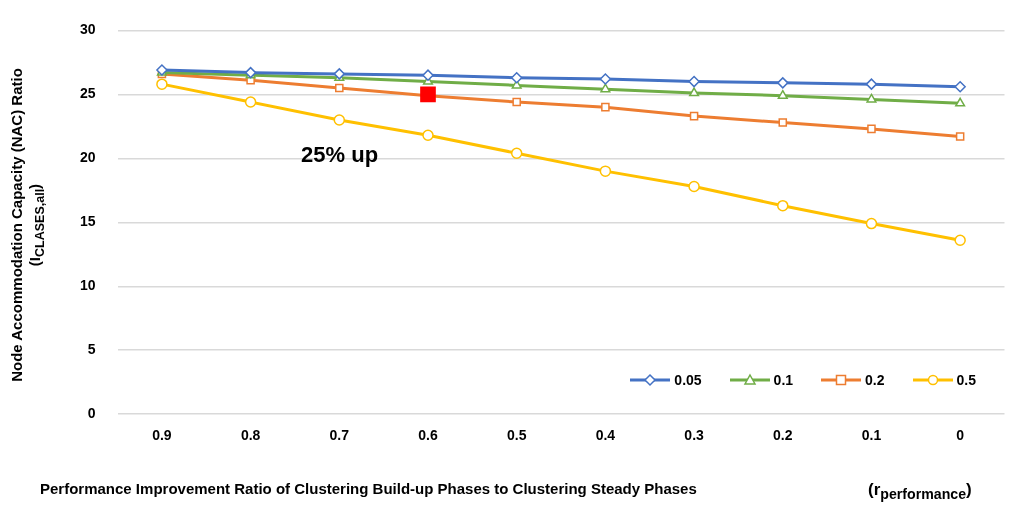 This screenshot has height=507, width=1016. What do you see at coordinates (250, 435) in the screenshot?
I see `x-tick-label: 0.8` at bounding box center [250, 435].